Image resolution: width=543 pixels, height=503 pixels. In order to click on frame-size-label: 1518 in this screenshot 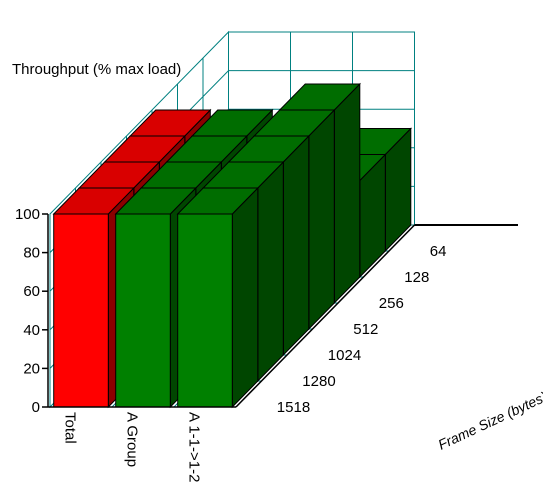, I will do `click(293, 407)`.